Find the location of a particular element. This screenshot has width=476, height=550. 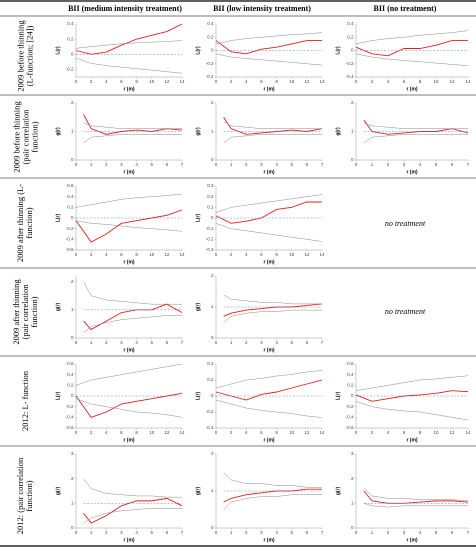

y-tick-label: -0.1 is located at coordinates (210, 228).